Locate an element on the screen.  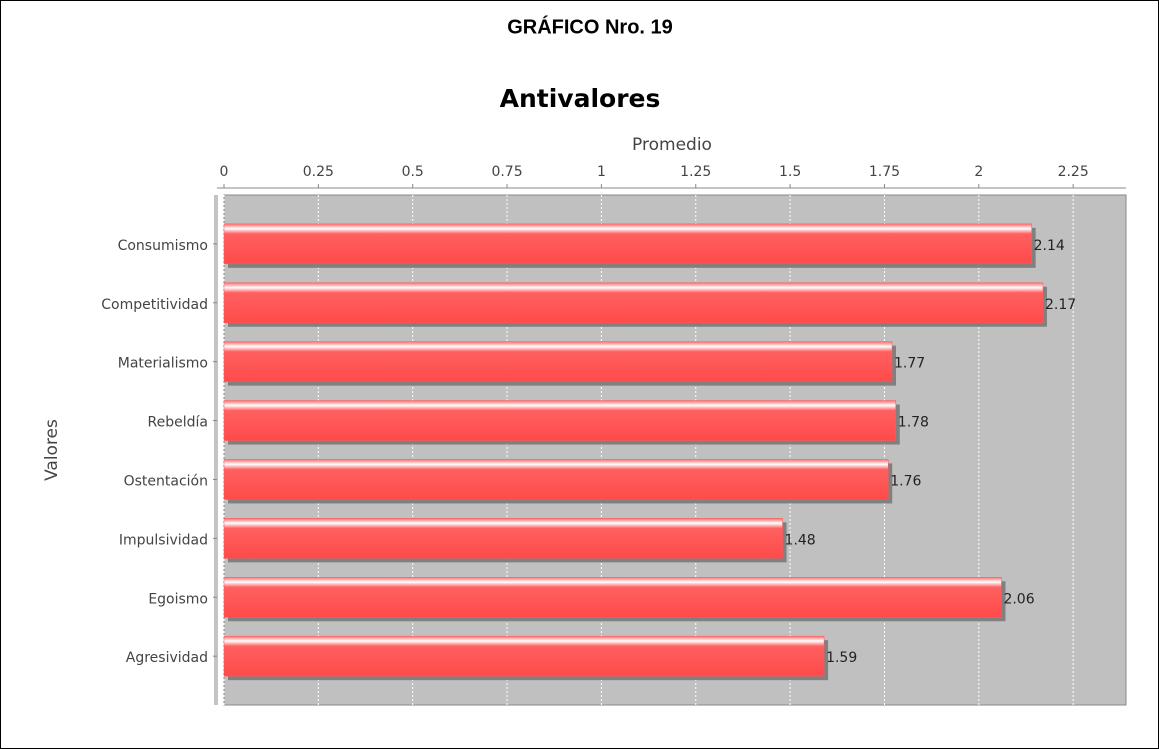
value-label: 2.06 is located at coordinates (1018, 599).